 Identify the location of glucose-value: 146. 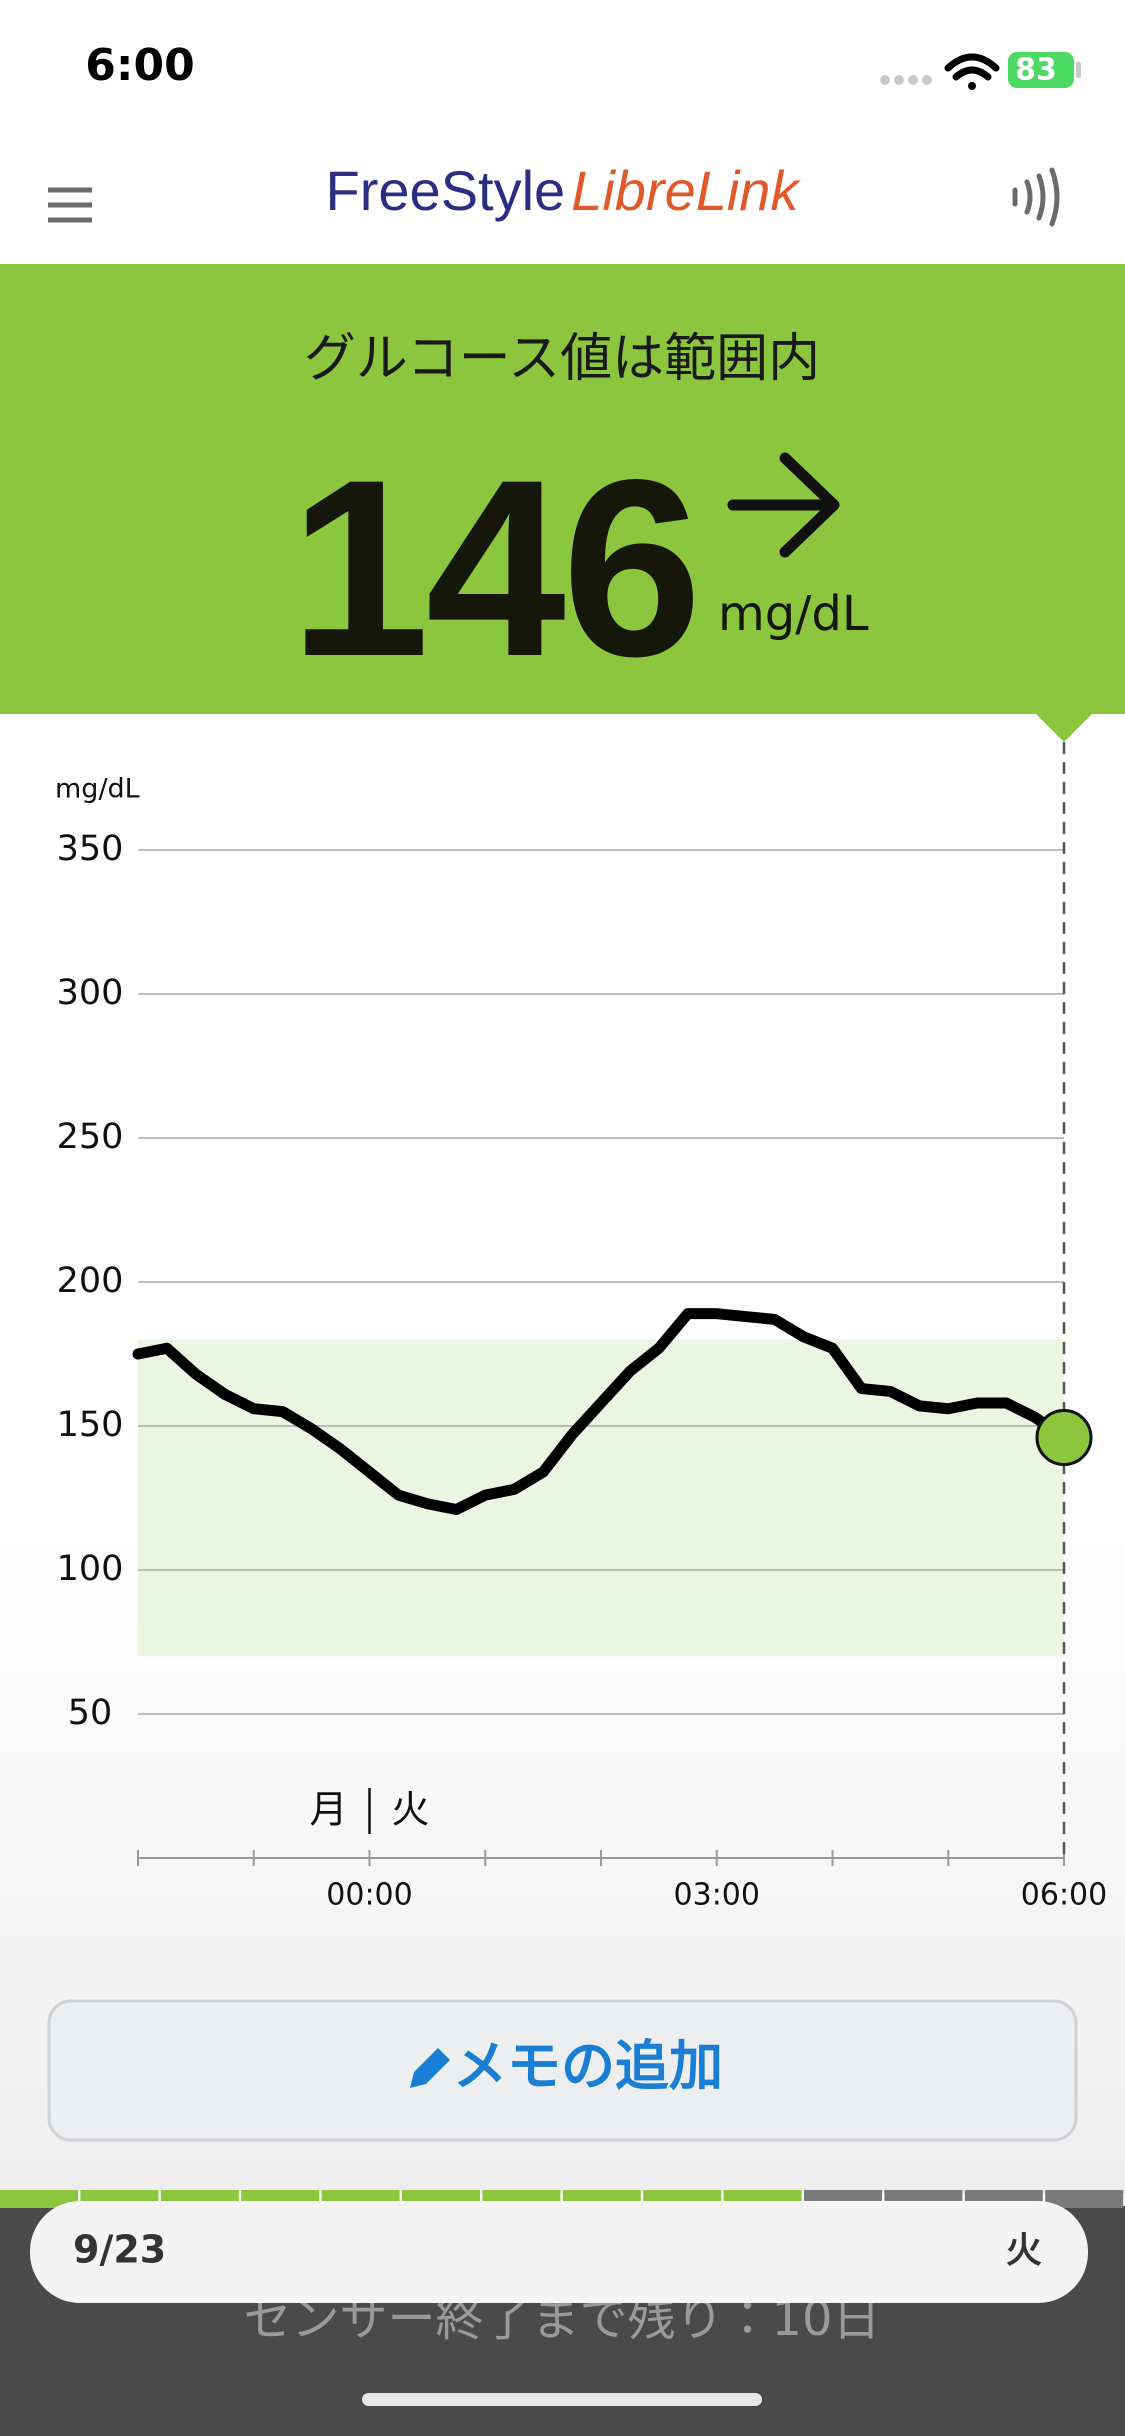
(494, 568).